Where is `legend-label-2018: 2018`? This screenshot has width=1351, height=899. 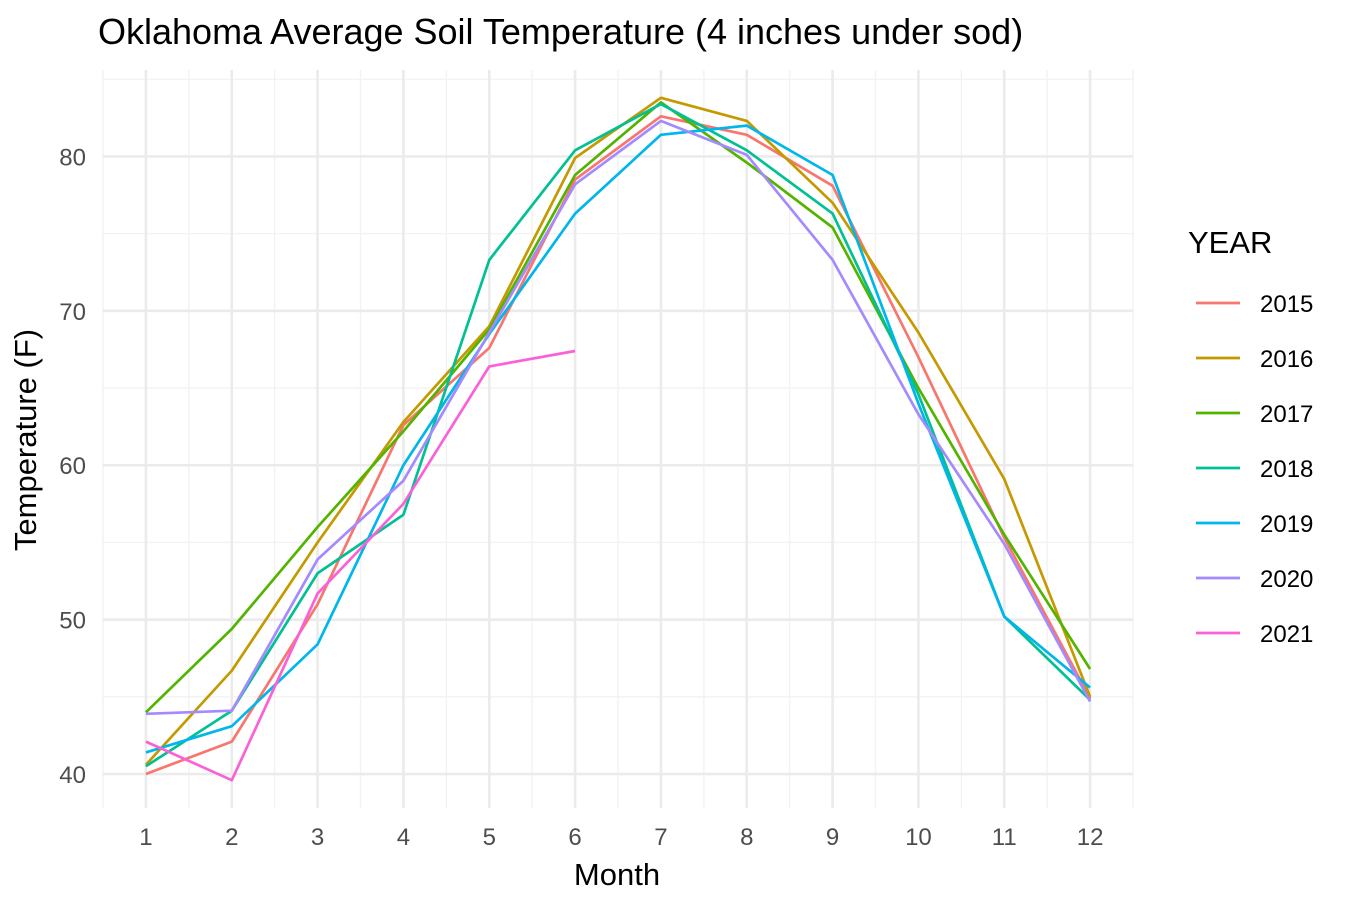 legend-label-2018: 2018 is located at coordinates (1286, 469).